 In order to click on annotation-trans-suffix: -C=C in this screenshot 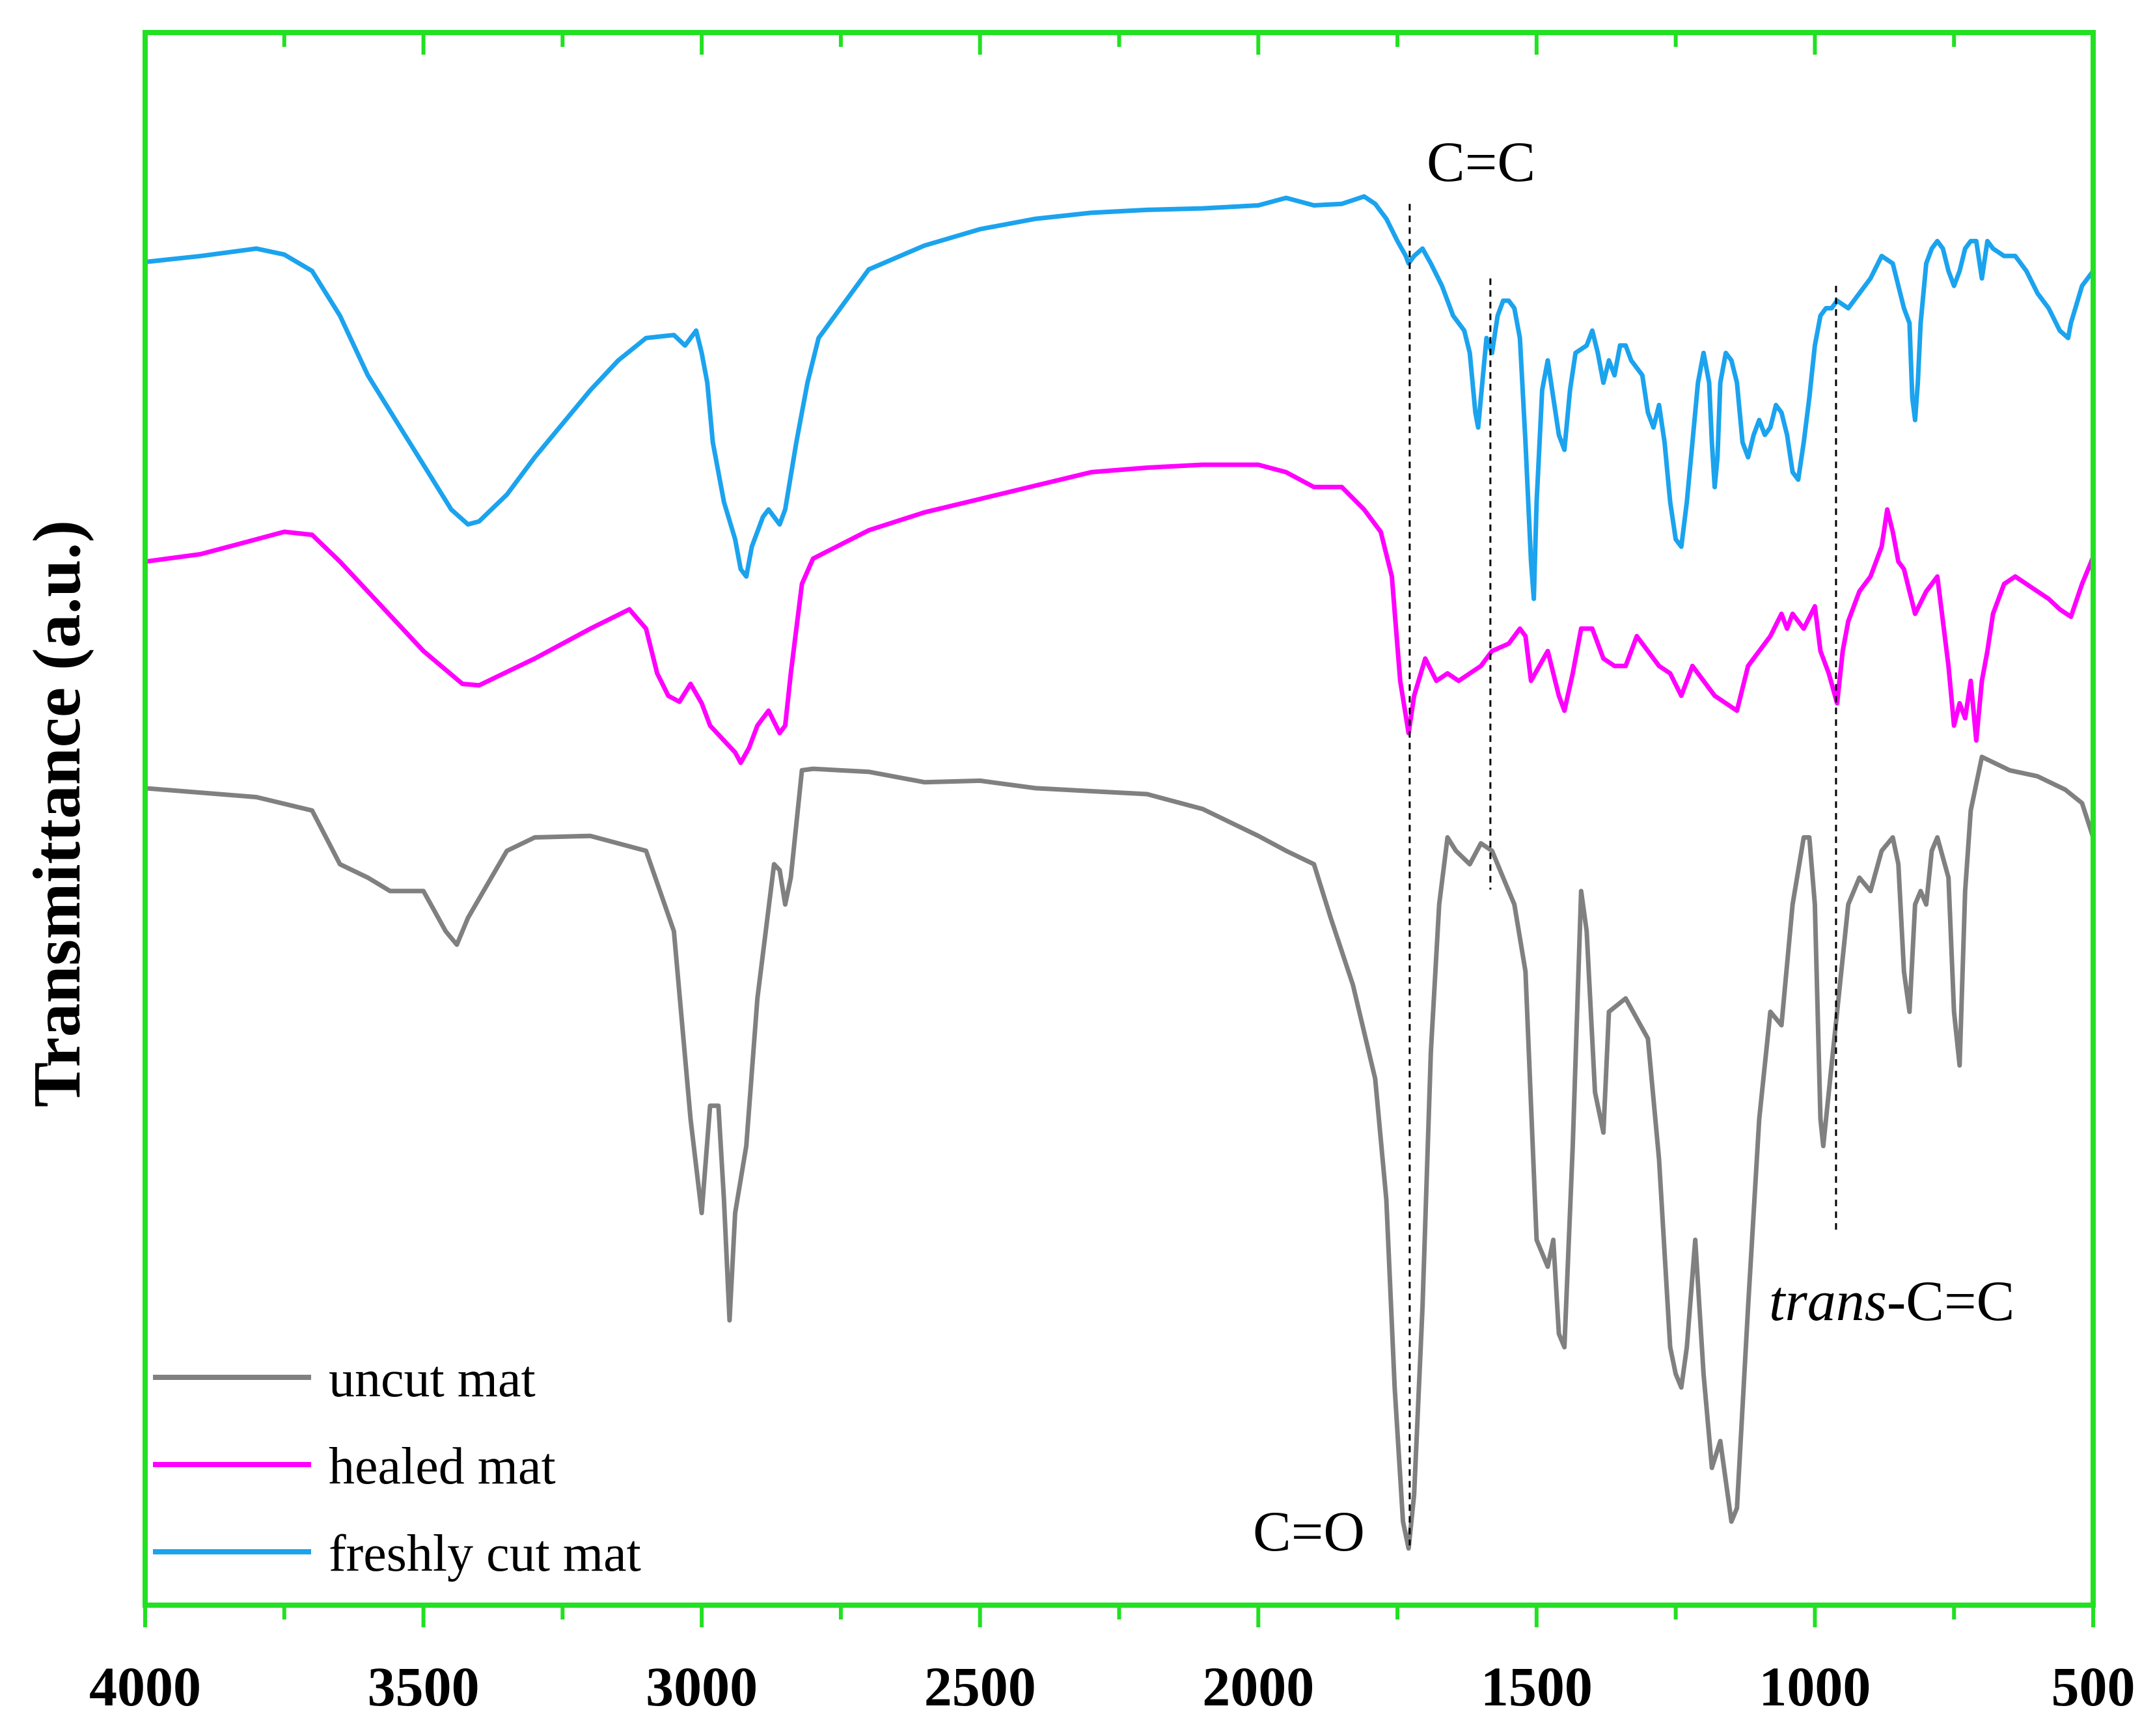, I will do `click(1950, 1301)`.